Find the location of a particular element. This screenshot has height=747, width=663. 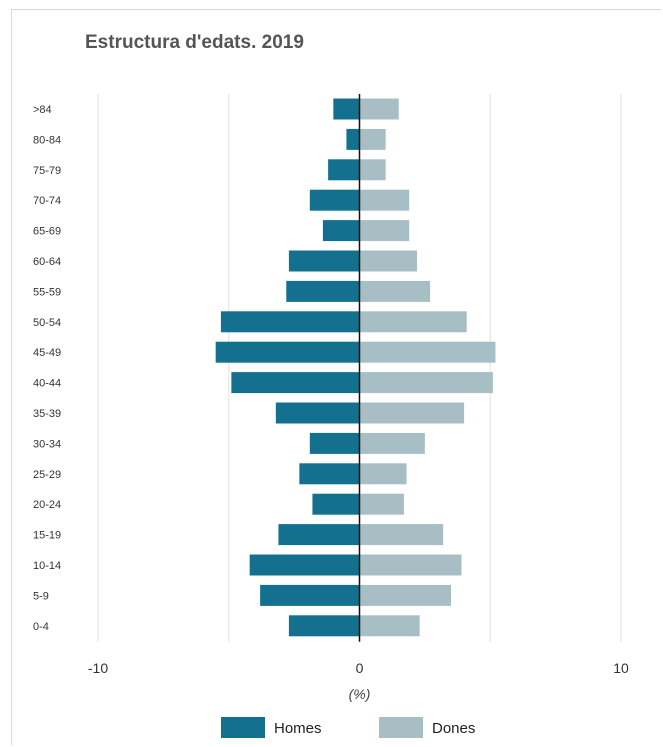

chart-title: Estructura d'edats. 2019 is located at coordinates (194, 42).